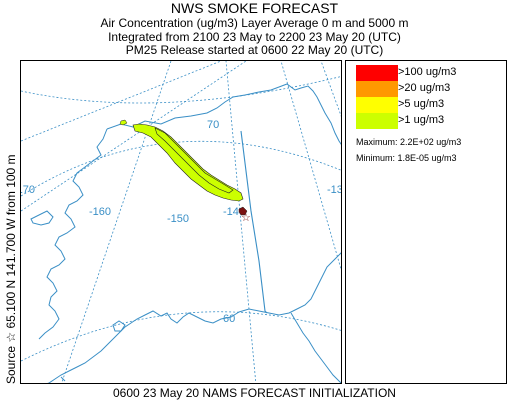 This screenshot has height=403, width=509. What do you see at coordinates (194, 160) in the screenshot?
I see `plume-contour-inner` at bounding box center [194, 160].